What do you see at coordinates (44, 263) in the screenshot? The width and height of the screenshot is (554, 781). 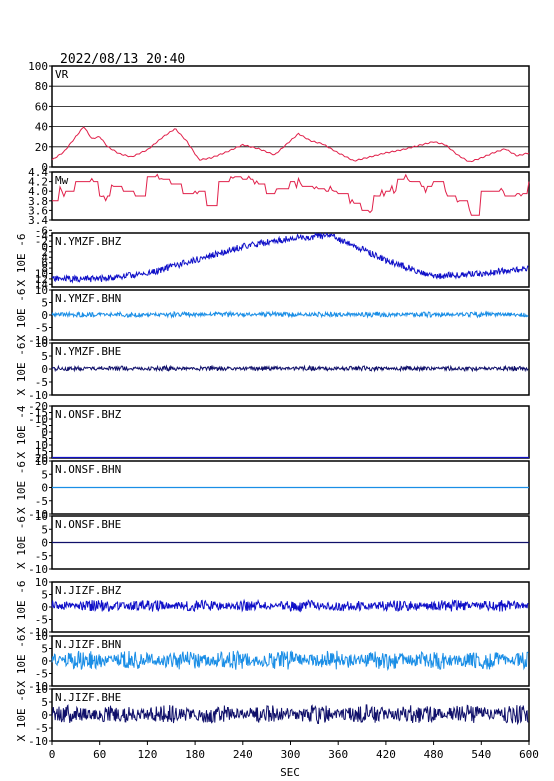 I see `y-tick-label: 6` at bounding box center [44, 263].